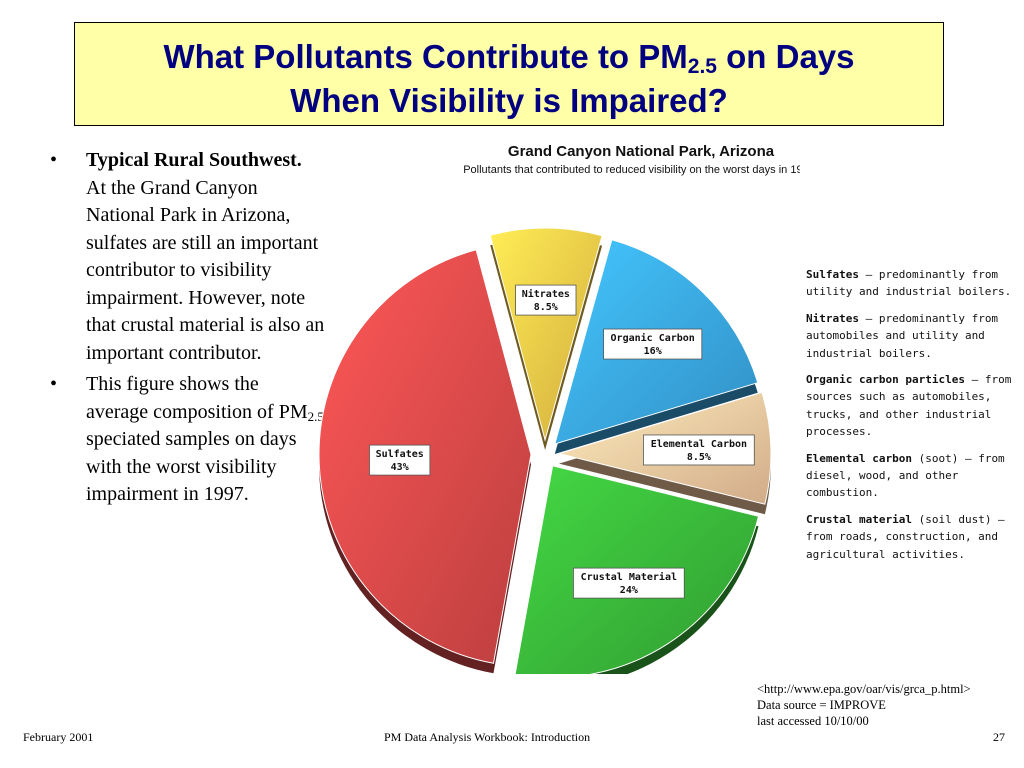 The width and height of the screenshot is (1024, 768). What do you see at coordinates (885, 380) in the screenshot?
I see `legend-term: Organic carbon particles` at bounding box center [885, 380].